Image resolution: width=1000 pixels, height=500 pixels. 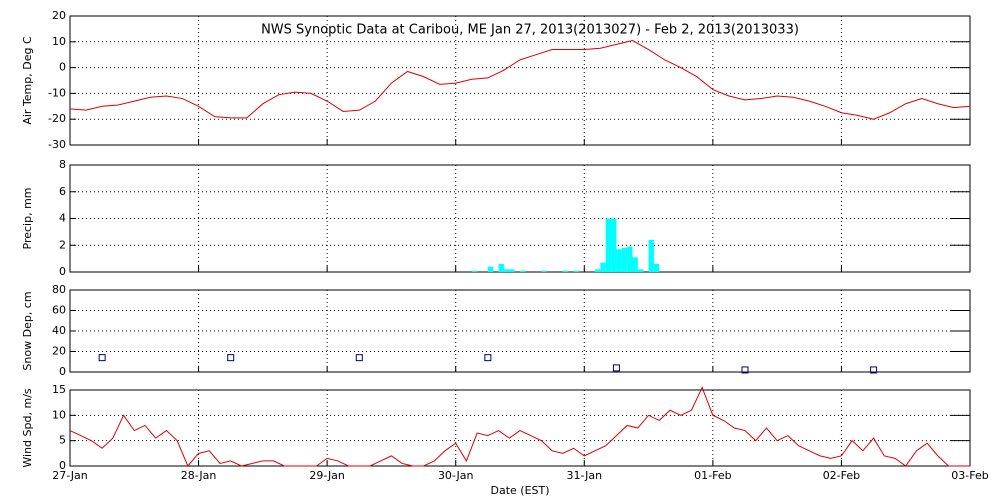 I want to click on x-tick-label: 27-Jan, so click(x=70, y=475).